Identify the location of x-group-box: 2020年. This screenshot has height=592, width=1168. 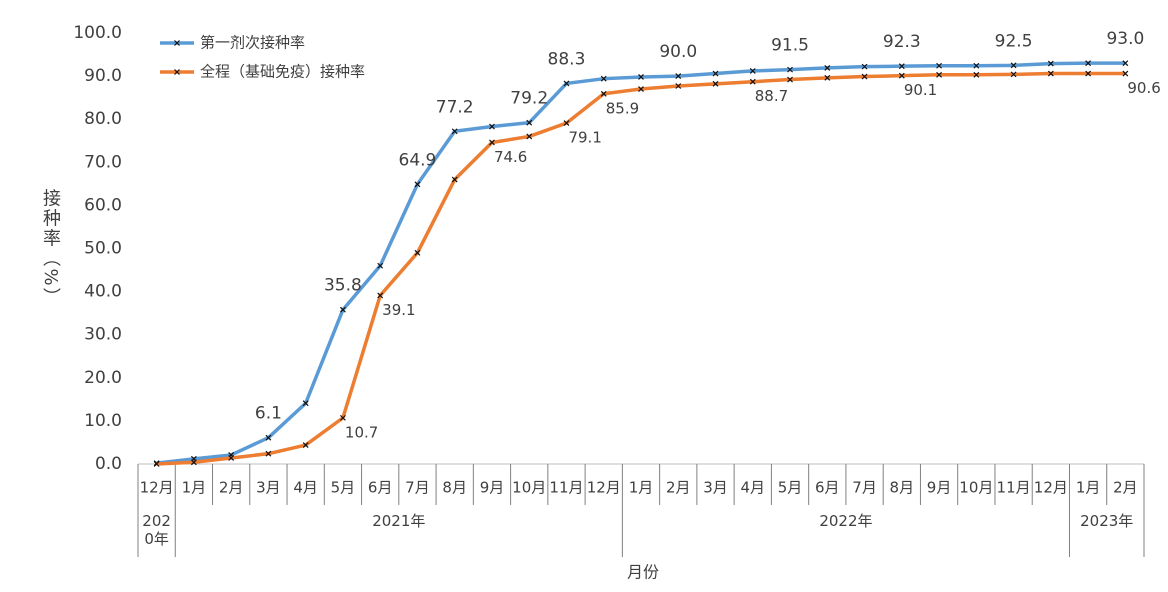
(156, 530).